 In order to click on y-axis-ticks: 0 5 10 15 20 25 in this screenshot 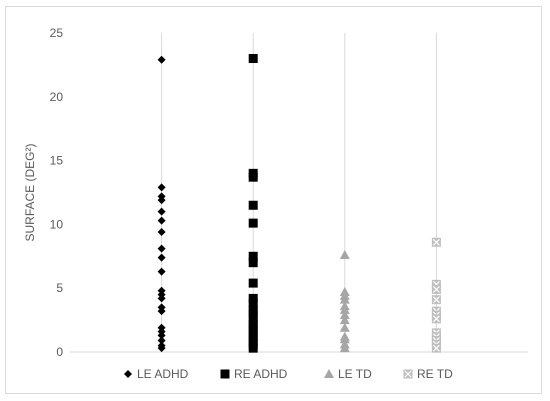, I will do `click(57, 192)`.